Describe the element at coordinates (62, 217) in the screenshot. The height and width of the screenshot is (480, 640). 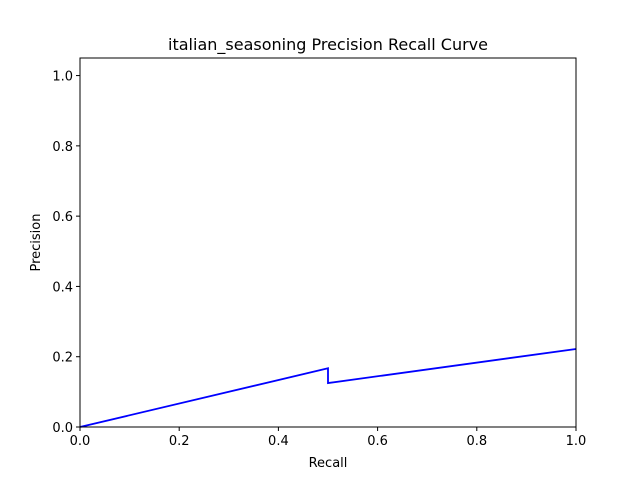
I see `y-tick-label: 0.6` at that location.